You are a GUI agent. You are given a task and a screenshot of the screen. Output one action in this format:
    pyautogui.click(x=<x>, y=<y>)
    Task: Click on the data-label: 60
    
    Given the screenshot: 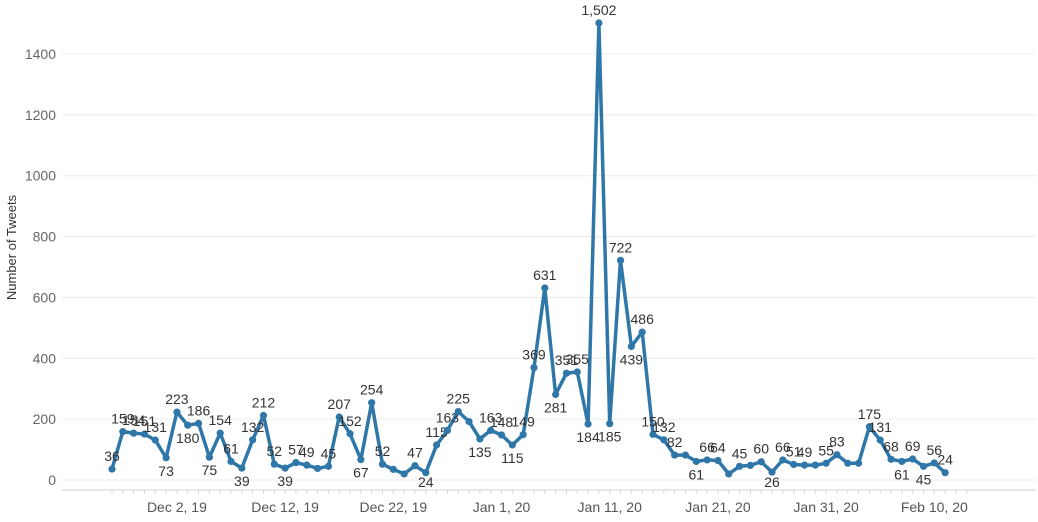 What is the action you would take?
    pyautogui.click(x=761, y=449)
    